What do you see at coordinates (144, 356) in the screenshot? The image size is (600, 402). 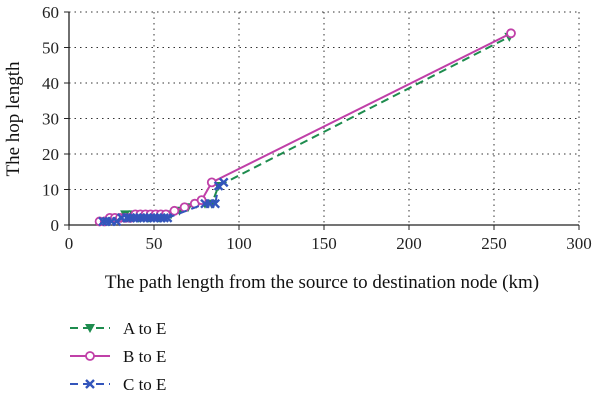 I see `legend-label: B to E` at bounding box center [144, 356].